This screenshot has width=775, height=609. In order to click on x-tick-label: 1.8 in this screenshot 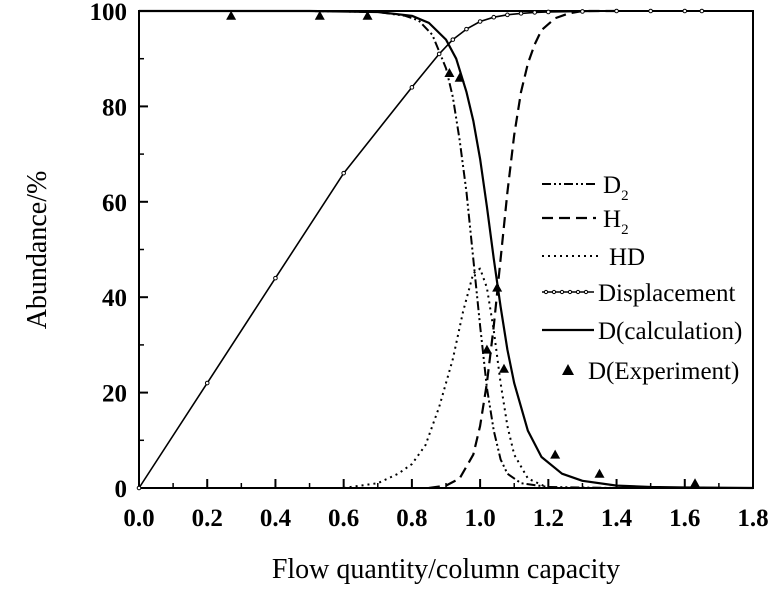, I will do `click(752, 518)`.